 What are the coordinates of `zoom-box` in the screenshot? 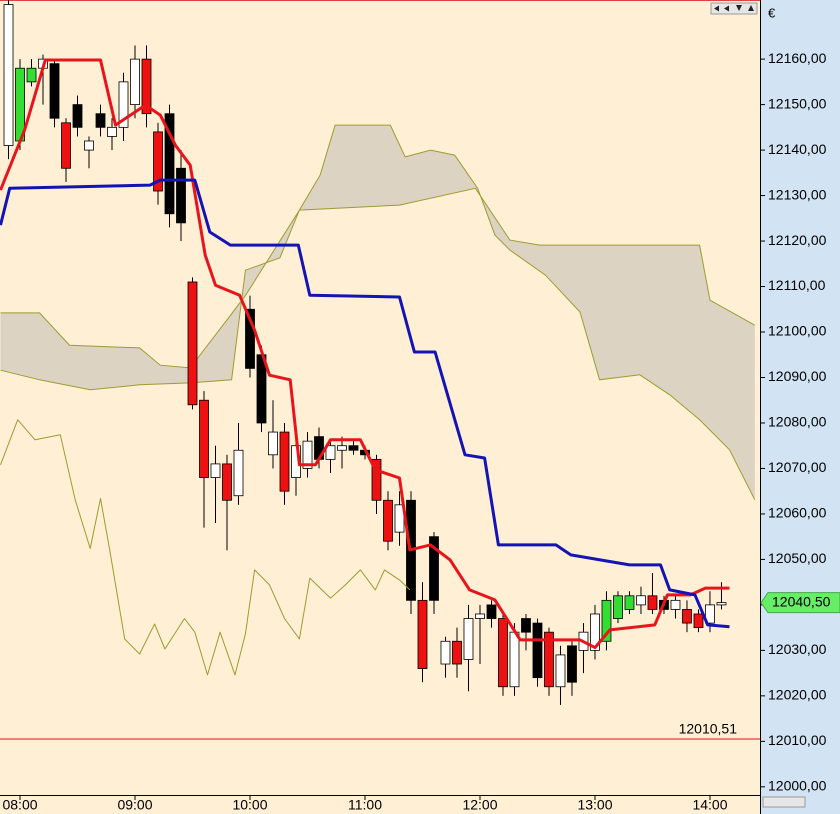 It's located at (784, 802).